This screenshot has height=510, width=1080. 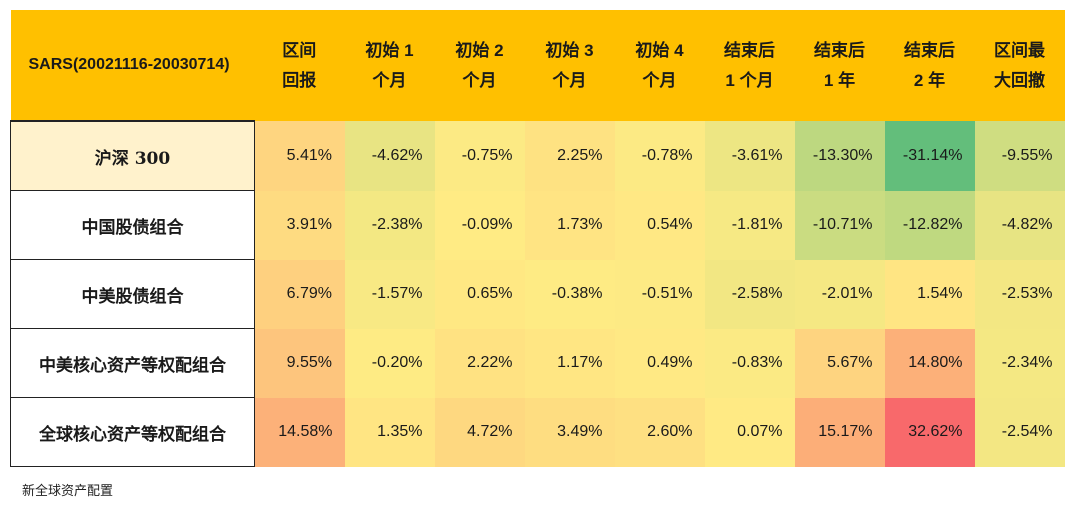 I want to click on heatmap-cell: 1.17%, so click(x=569, y=363).